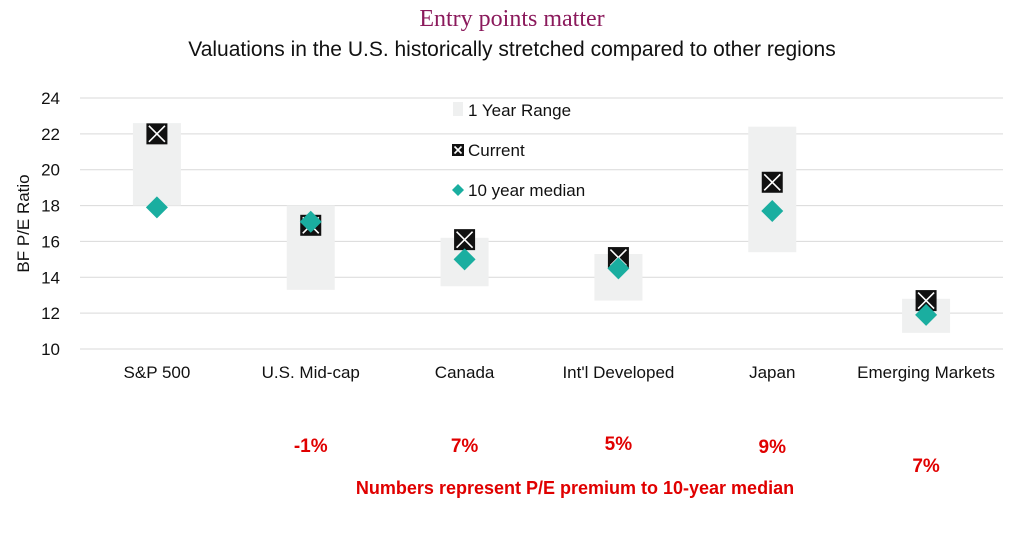 The width and height of the screenshot is (1024, 542). What do you see at coordinates (50, 313) in the screenshot?
I see `y-tick-label: 12` at bounding box center [50, 313].